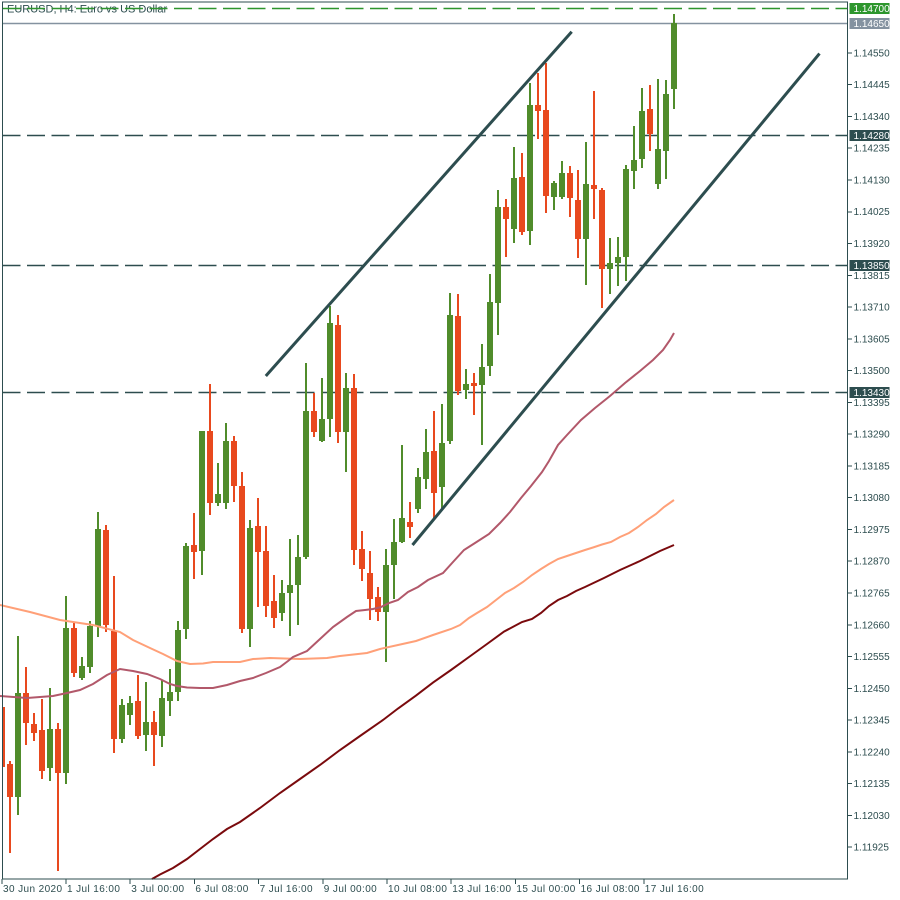 This screenshot has height=900, width=900. Describe the element at coordinates (157, 889) in the screenshot. I see `svg-text: 3 Jul 00:00` at that location.